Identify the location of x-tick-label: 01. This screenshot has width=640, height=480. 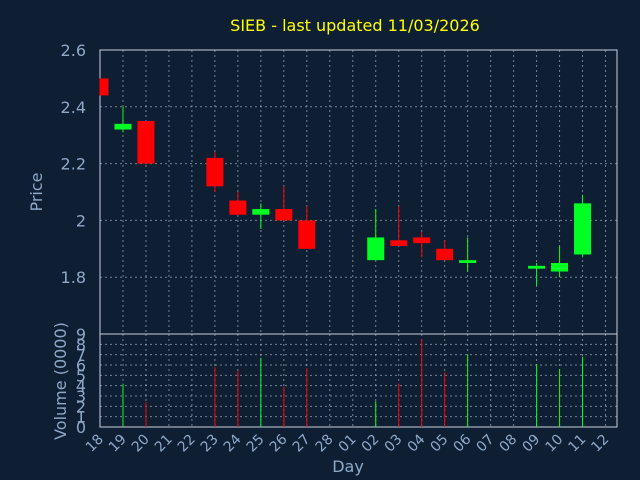
(348, 444).